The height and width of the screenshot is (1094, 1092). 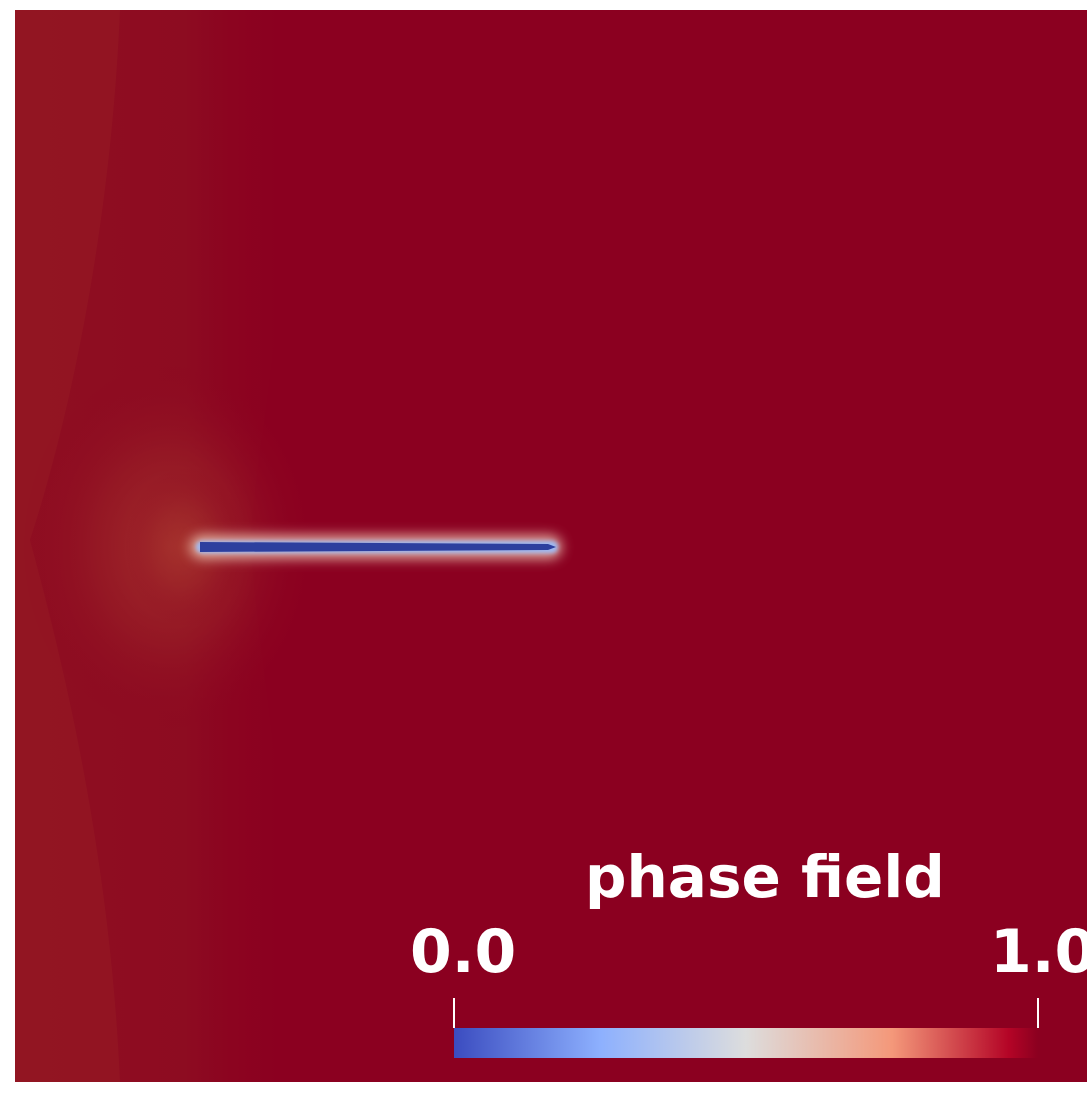 What do you see at coordinates (185, 547) in the screenshot?
I see `stress-halo-core` at bounding box center [185, 547].